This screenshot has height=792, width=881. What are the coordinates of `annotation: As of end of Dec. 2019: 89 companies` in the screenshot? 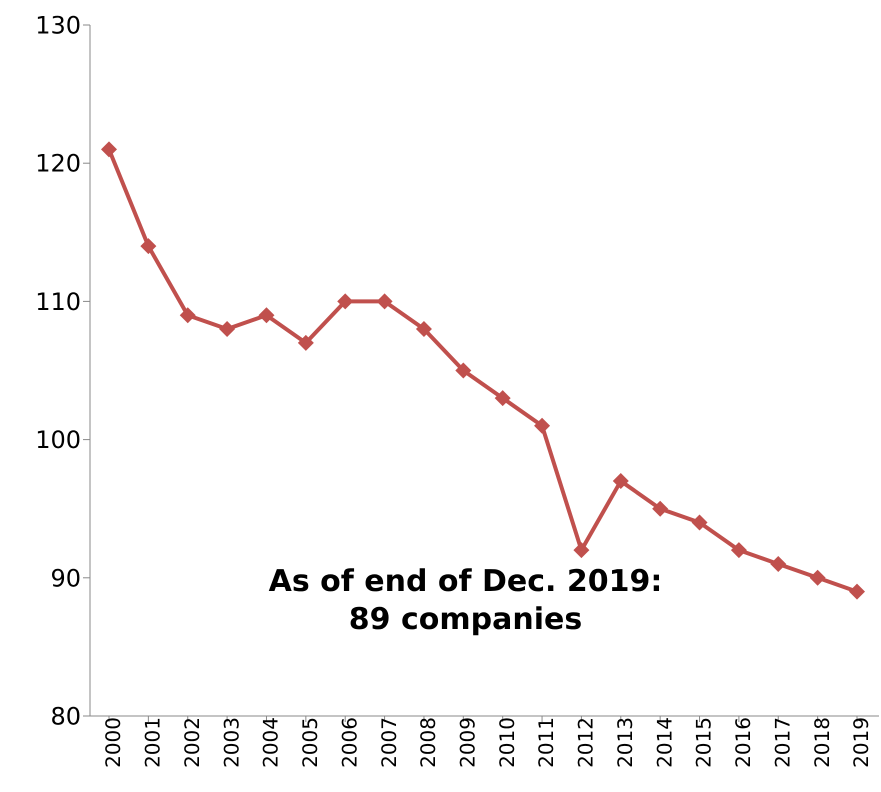 It's located at (466, 601).